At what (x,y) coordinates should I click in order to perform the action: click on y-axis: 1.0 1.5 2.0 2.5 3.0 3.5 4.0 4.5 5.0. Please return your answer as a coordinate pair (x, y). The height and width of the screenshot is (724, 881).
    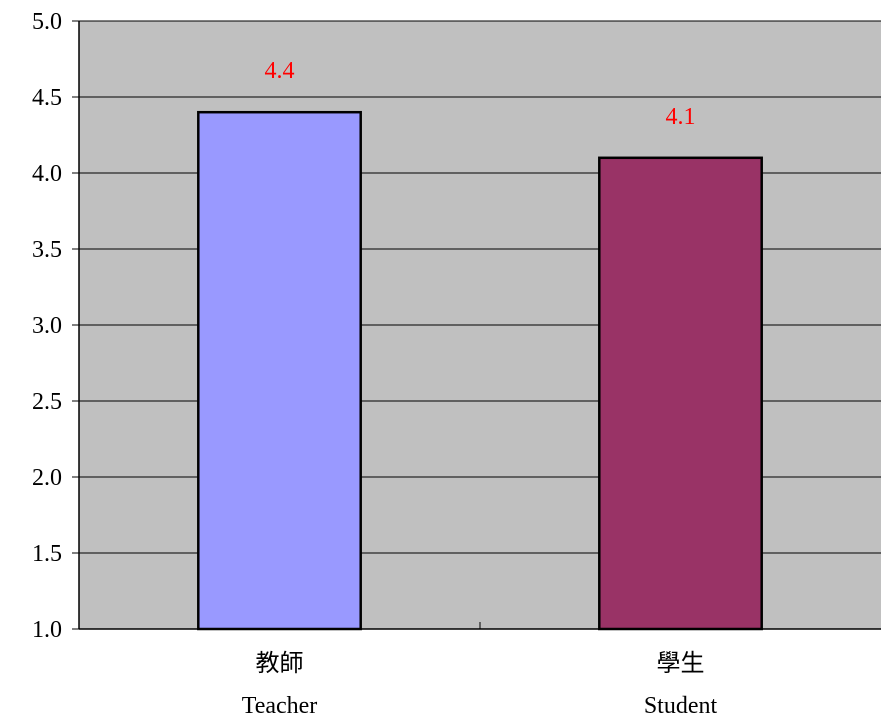
    Looking at the image, I should click on (56, 326).